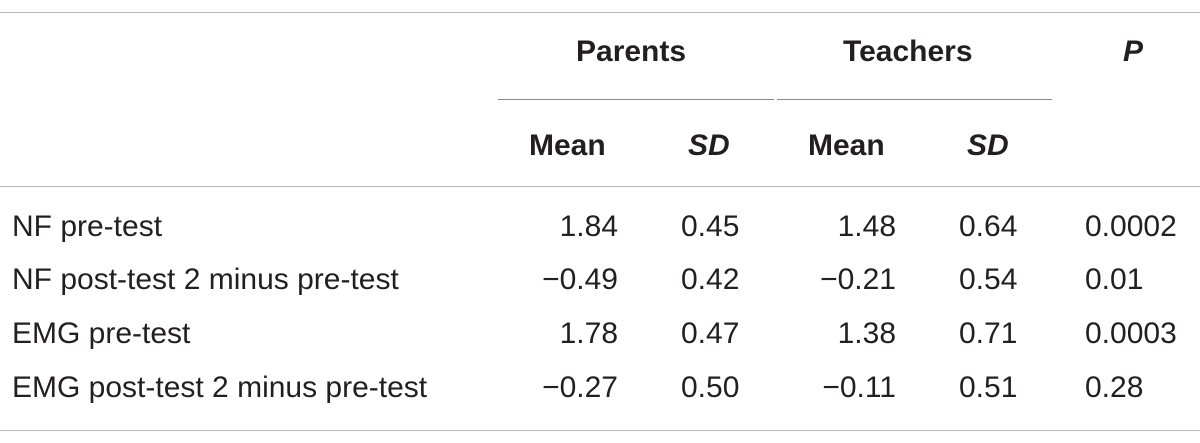 The image size is (1200, 443). I want to click on teachers-mean-cell: −0.21, so click(858, 279).